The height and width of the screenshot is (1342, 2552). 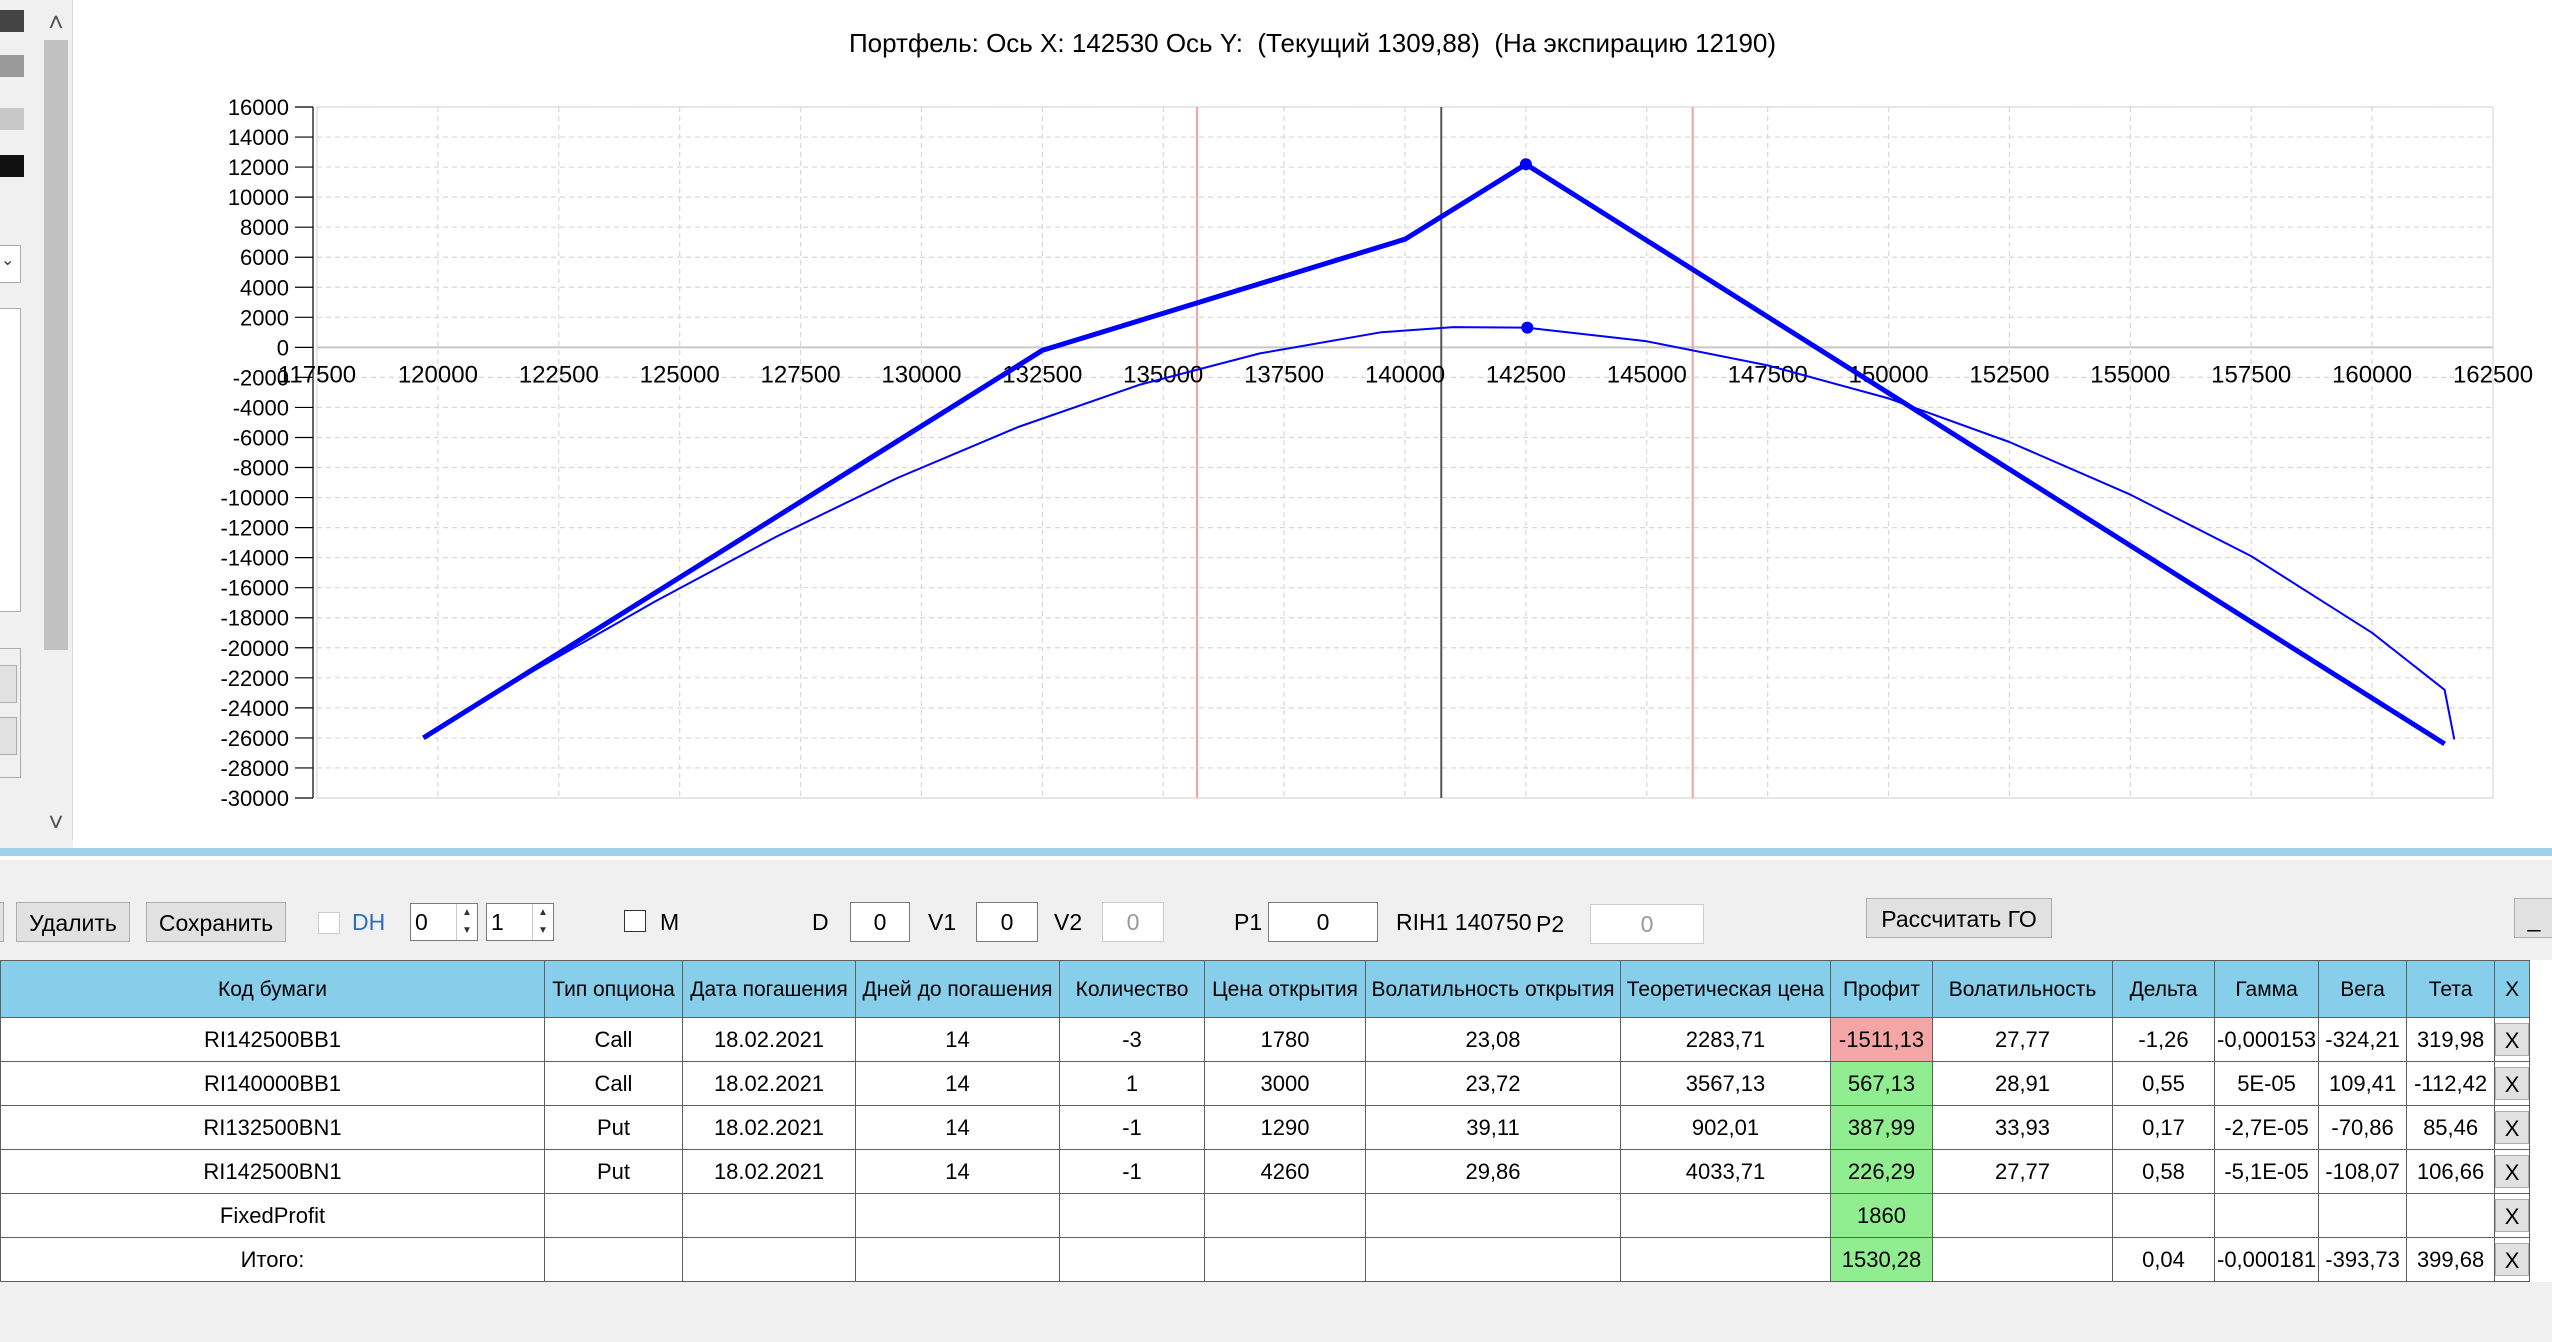 I want to click on scrollbar-thumb, so click(x=56, y=345).